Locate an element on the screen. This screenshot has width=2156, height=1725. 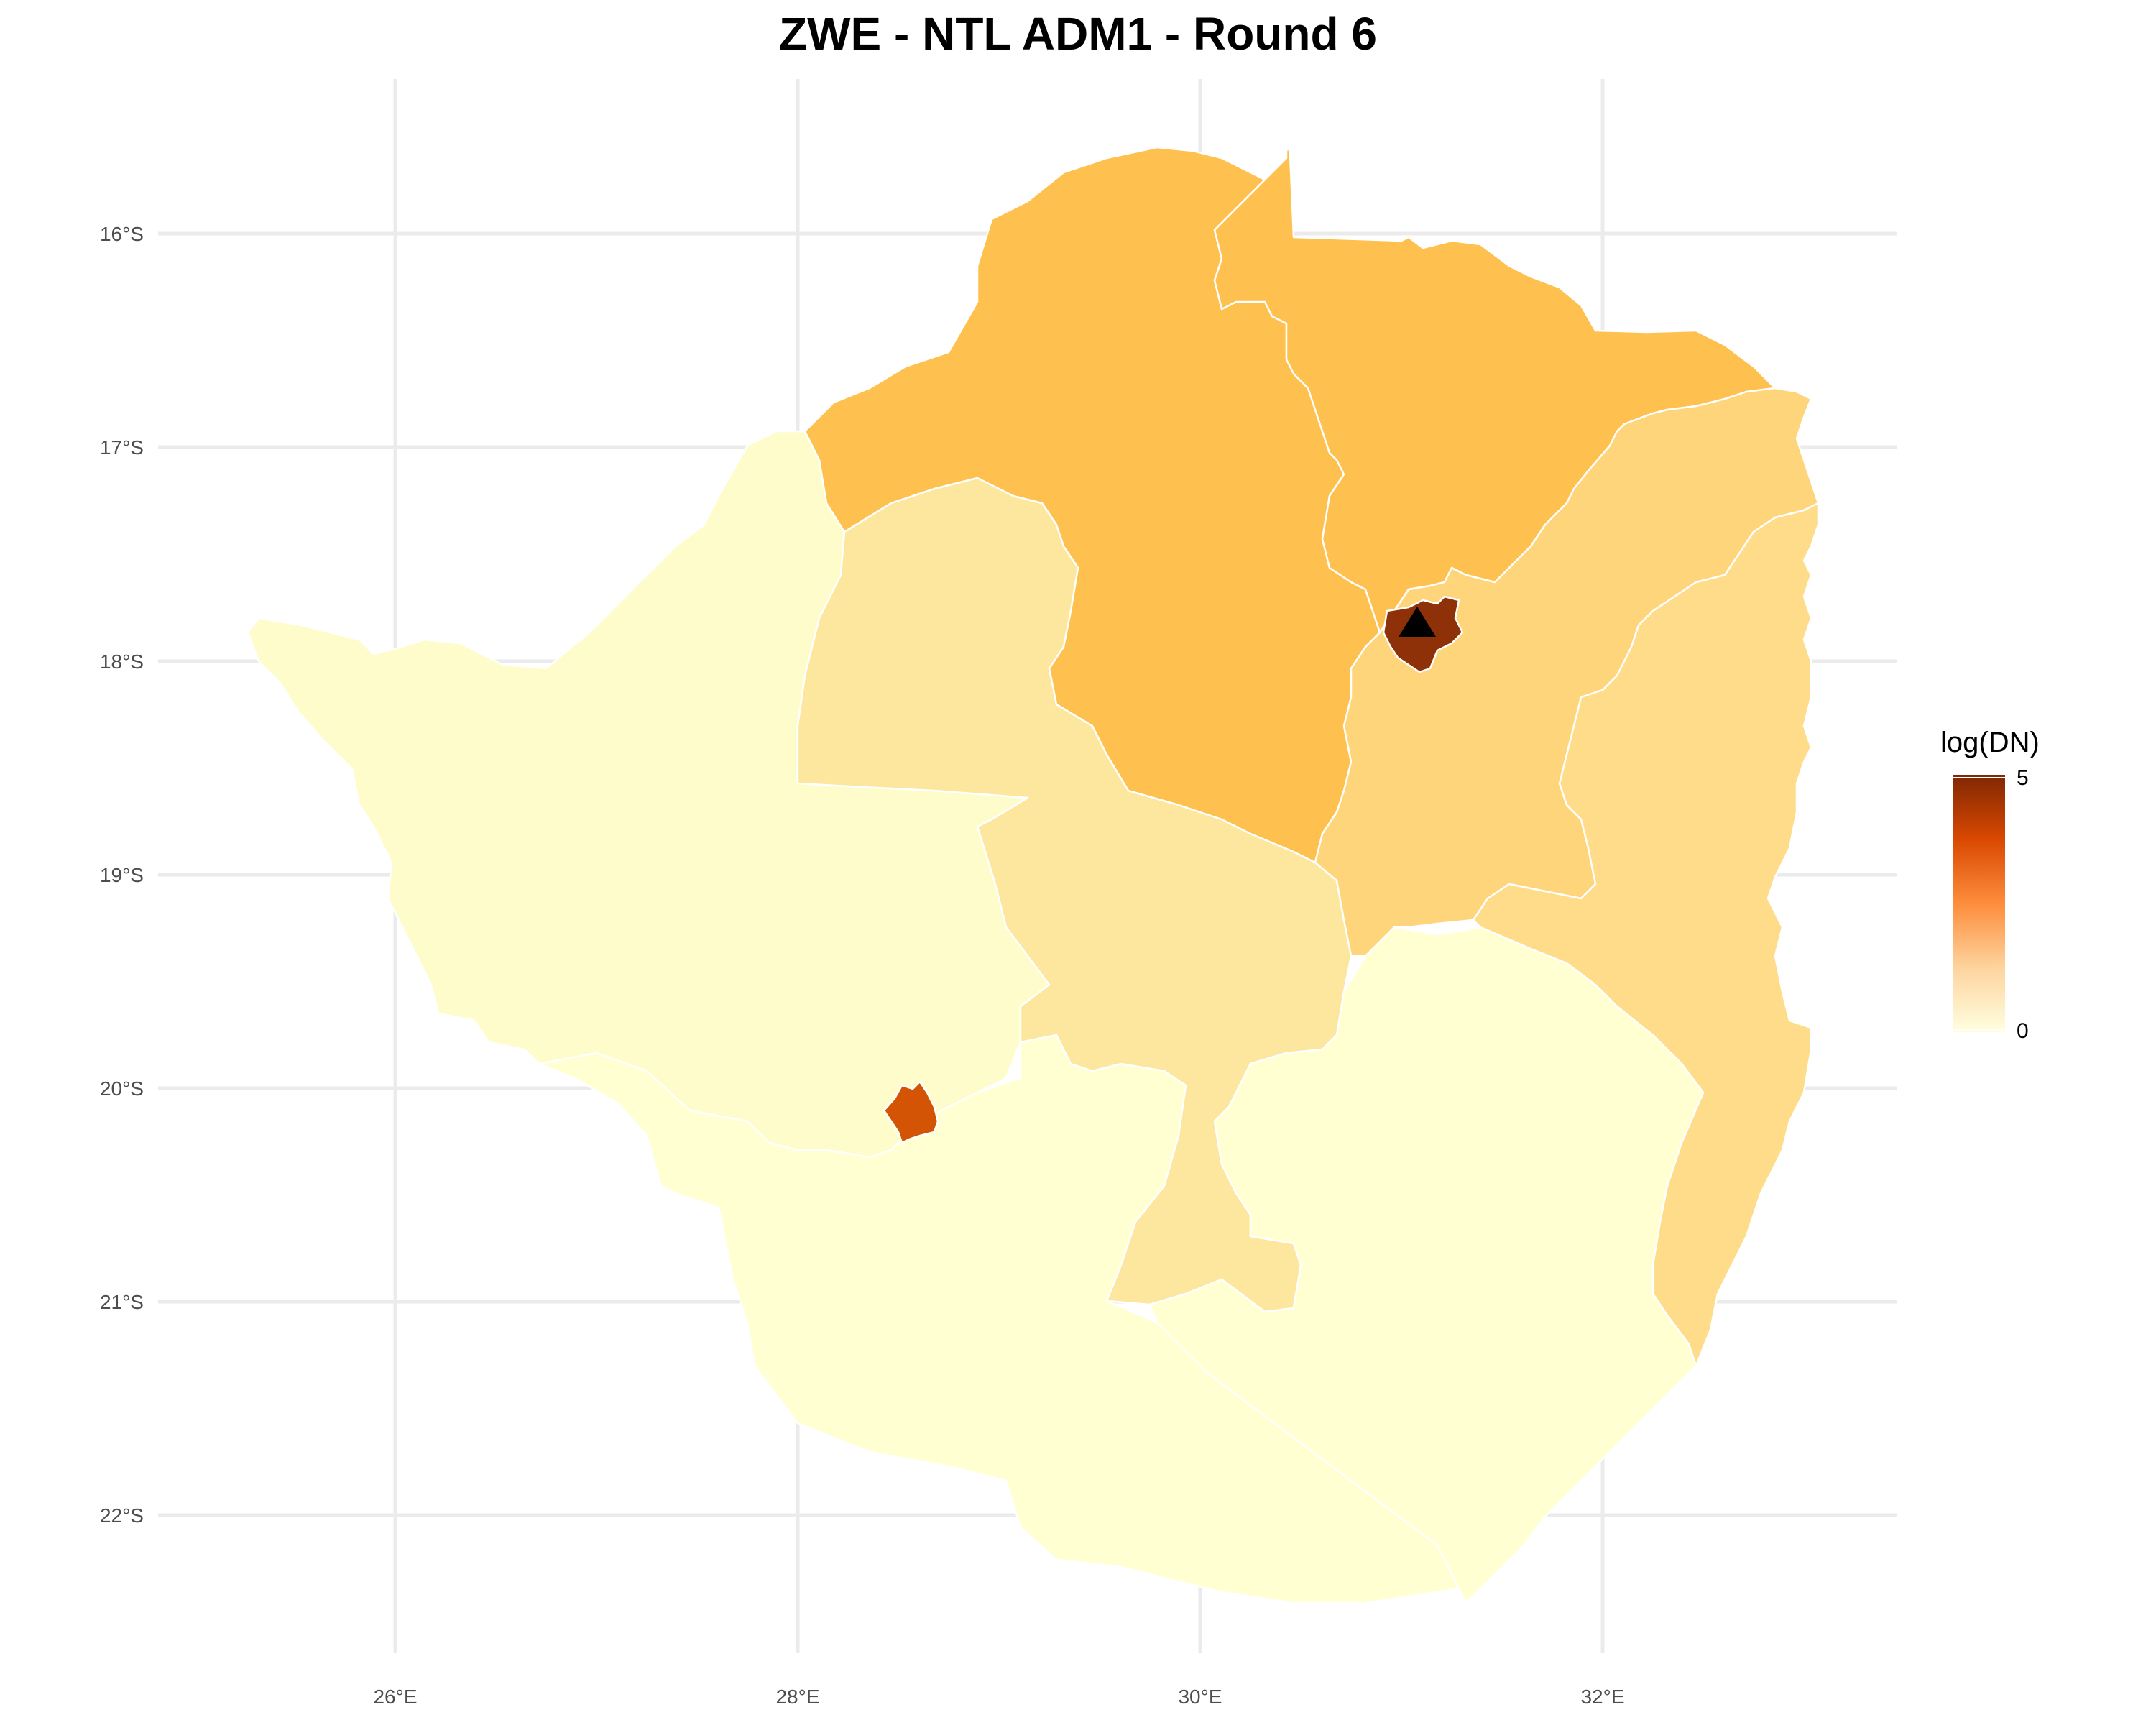
lon-tick-label: 32°E is located at coordinates (1602, 1696).